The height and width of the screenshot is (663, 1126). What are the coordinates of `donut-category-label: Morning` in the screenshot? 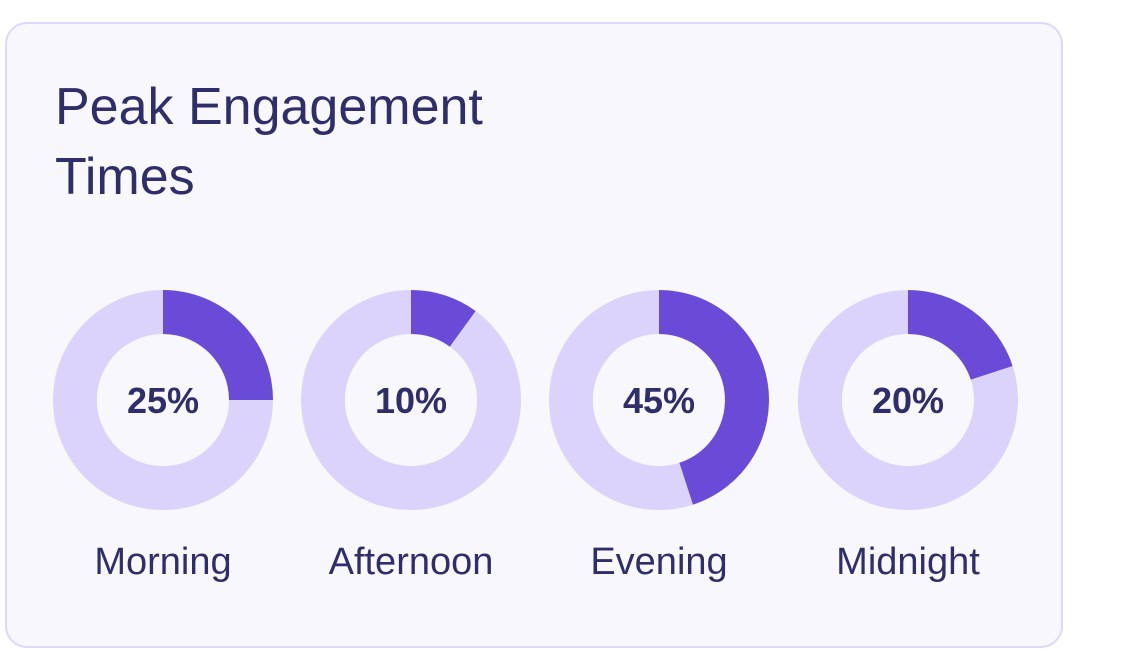 It's located at (163, 562).